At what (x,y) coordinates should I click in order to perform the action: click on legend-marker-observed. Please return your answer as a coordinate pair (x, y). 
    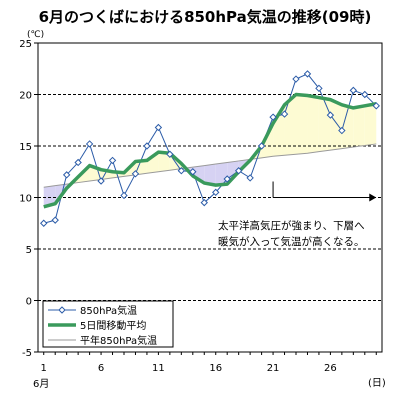
    Looking at the image, I should click on (62, 310).